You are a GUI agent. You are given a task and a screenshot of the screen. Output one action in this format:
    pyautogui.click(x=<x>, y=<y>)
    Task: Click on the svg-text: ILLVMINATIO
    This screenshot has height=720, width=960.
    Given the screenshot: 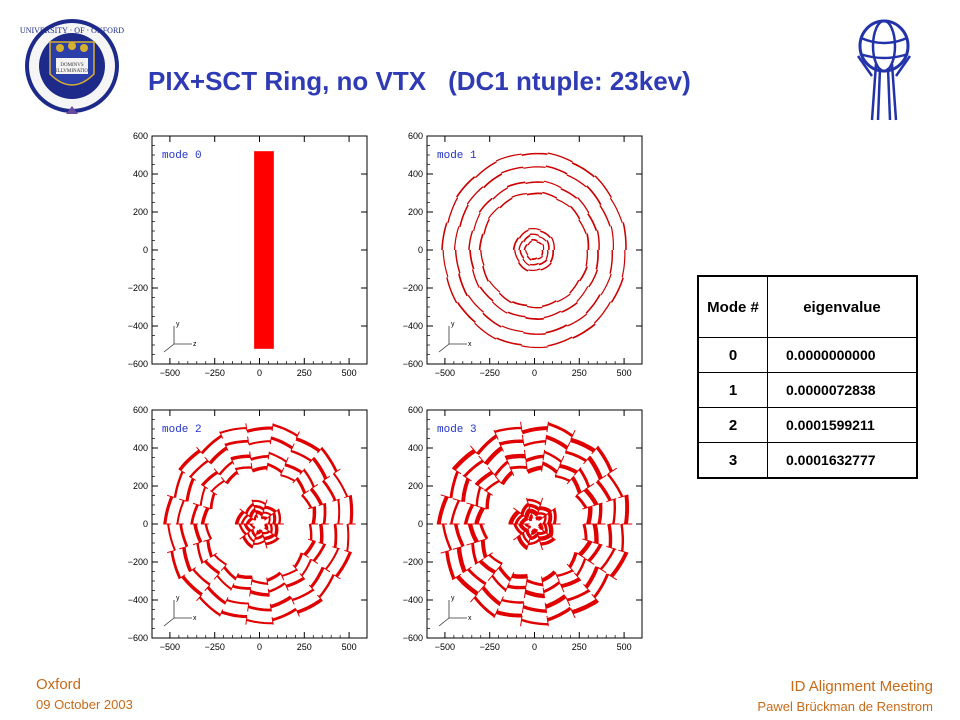 What is the action you would take?
    pyautogui.click(x=72, y=71)
    